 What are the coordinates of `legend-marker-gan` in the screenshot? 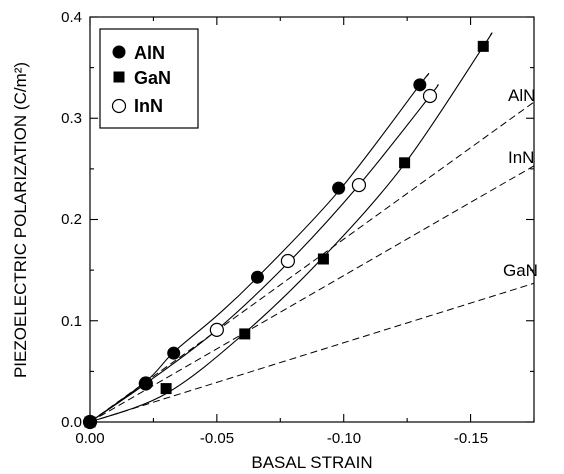 It's located at (119, 77).